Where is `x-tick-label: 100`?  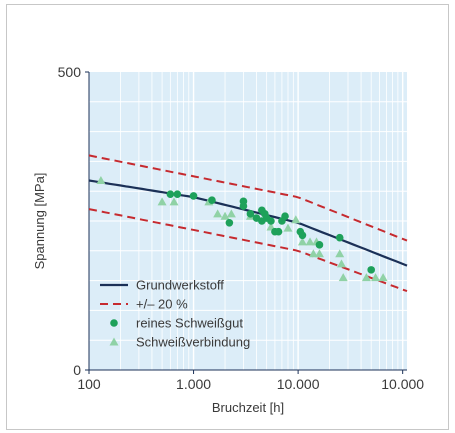
x-tick-label: 100 is located at coordinates (89, 384).